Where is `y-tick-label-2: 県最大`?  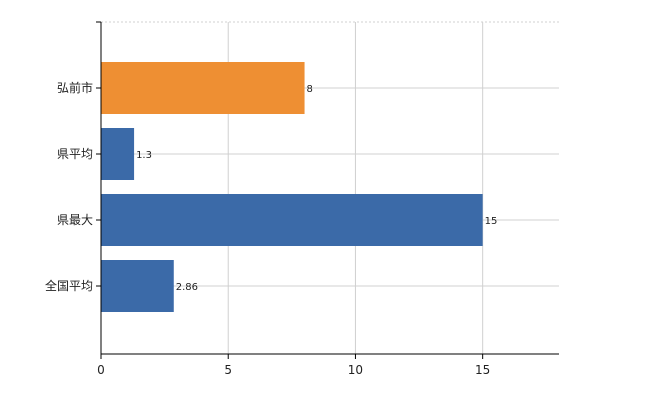
y-tick-label-2: 県最大 is located at coordinates (75, 220).